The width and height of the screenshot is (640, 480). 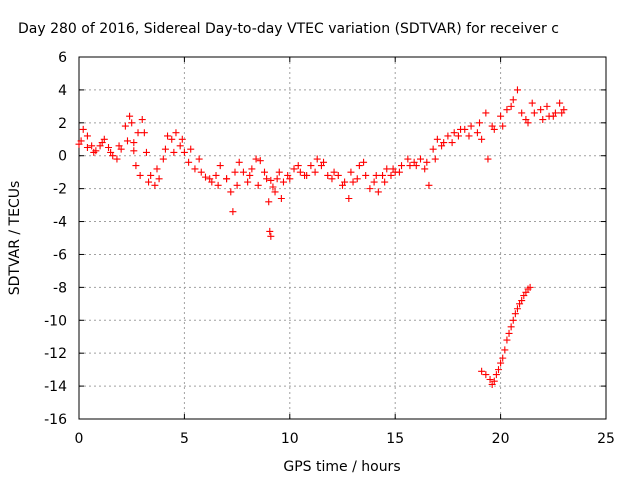 I want to click on x-tick-label: 25, so click(x=606, y=439).